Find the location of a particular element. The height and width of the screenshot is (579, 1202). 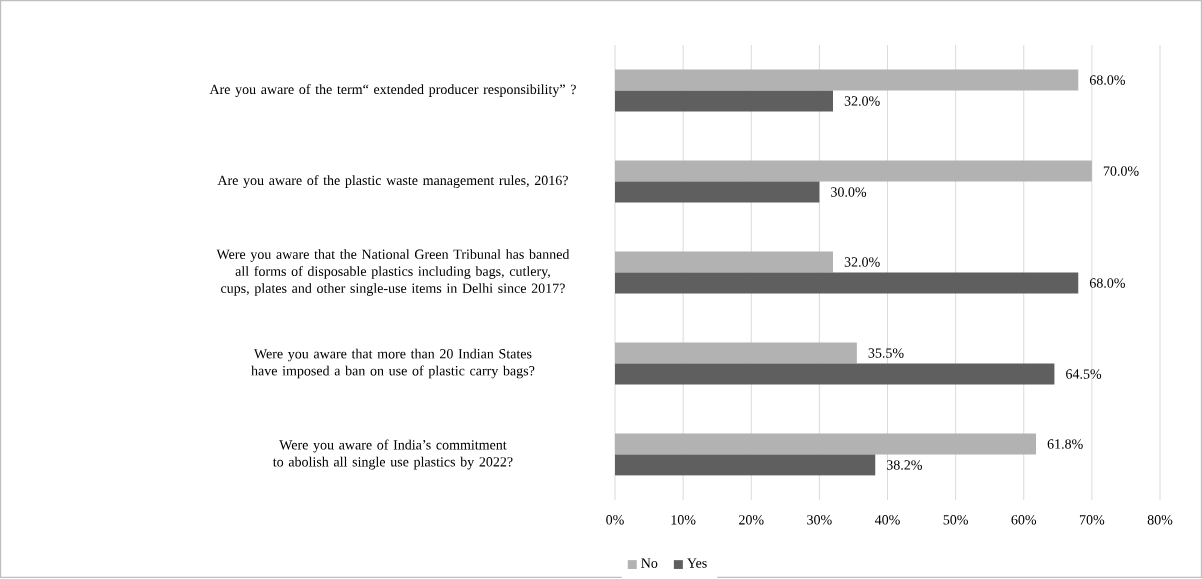

data-label: 70.0% is located at coordinates (1121, 171).